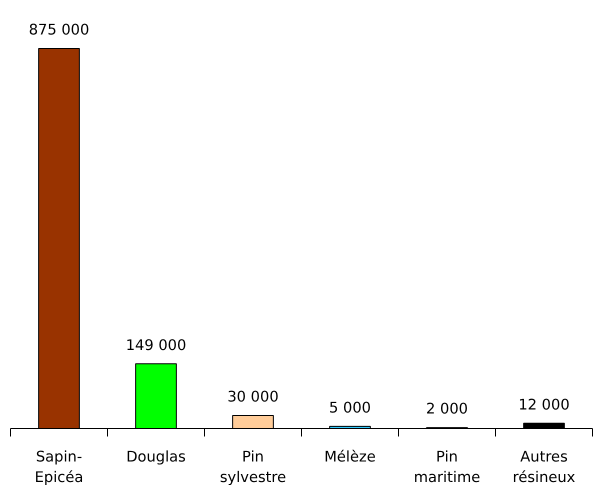  I want to click on x-tick-label: Pin sylvestre, so click(253, 467).